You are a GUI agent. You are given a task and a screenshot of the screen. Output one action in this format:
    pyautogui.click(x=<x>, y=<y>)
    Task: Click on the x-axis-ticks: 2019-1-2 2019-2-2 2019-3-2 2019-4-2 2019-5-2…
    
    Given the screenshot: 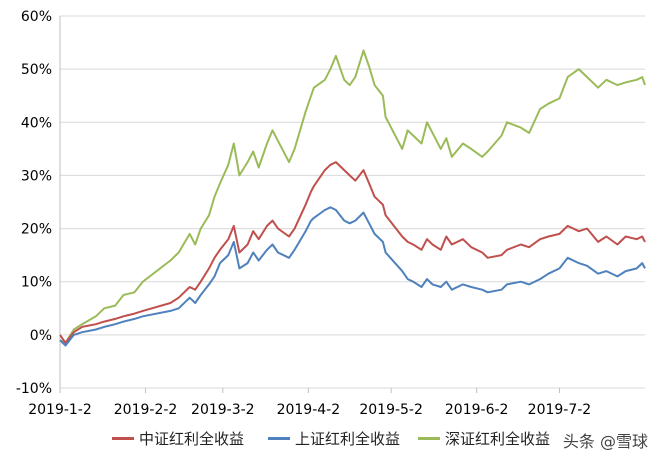 What is the action you would take?
    pyautogui.click(x=309, y=403)
    